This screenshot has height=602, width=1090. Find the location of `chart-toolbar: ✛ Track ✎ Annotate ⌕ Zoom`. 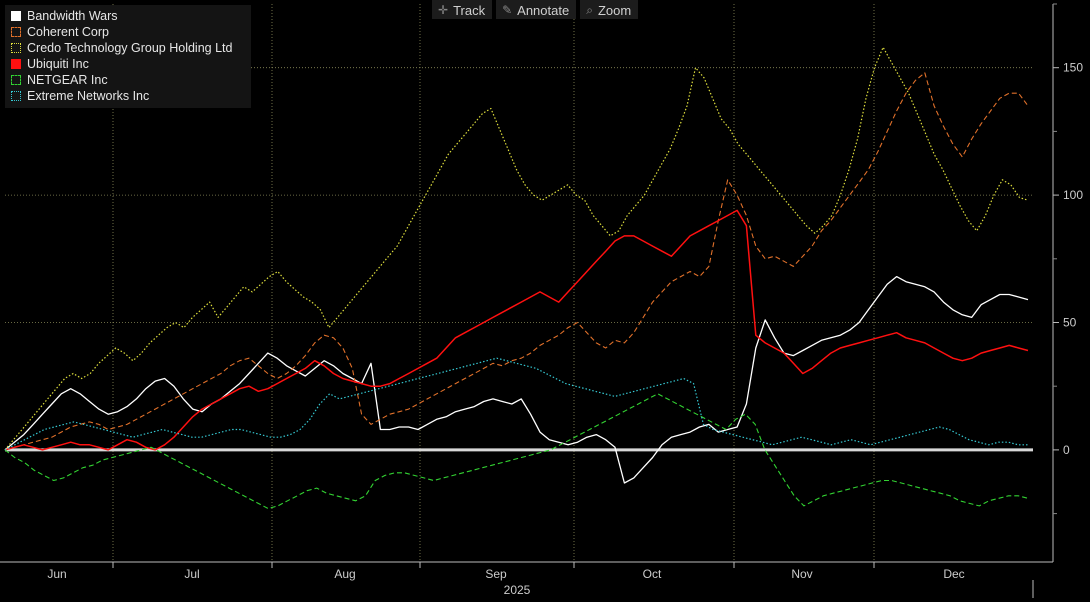

chart-toolbar: ✛ Track ✎ Annotate ⌕ Zoom is located at coordinates (535, 9).